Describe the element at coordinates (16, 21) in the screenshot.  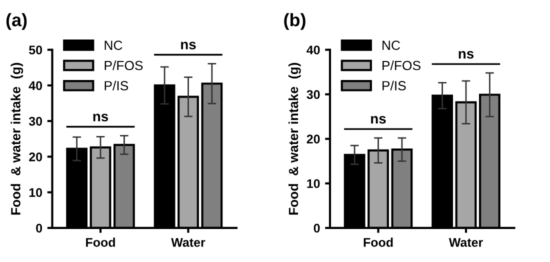
I see `chart-title: (a)` at that location.